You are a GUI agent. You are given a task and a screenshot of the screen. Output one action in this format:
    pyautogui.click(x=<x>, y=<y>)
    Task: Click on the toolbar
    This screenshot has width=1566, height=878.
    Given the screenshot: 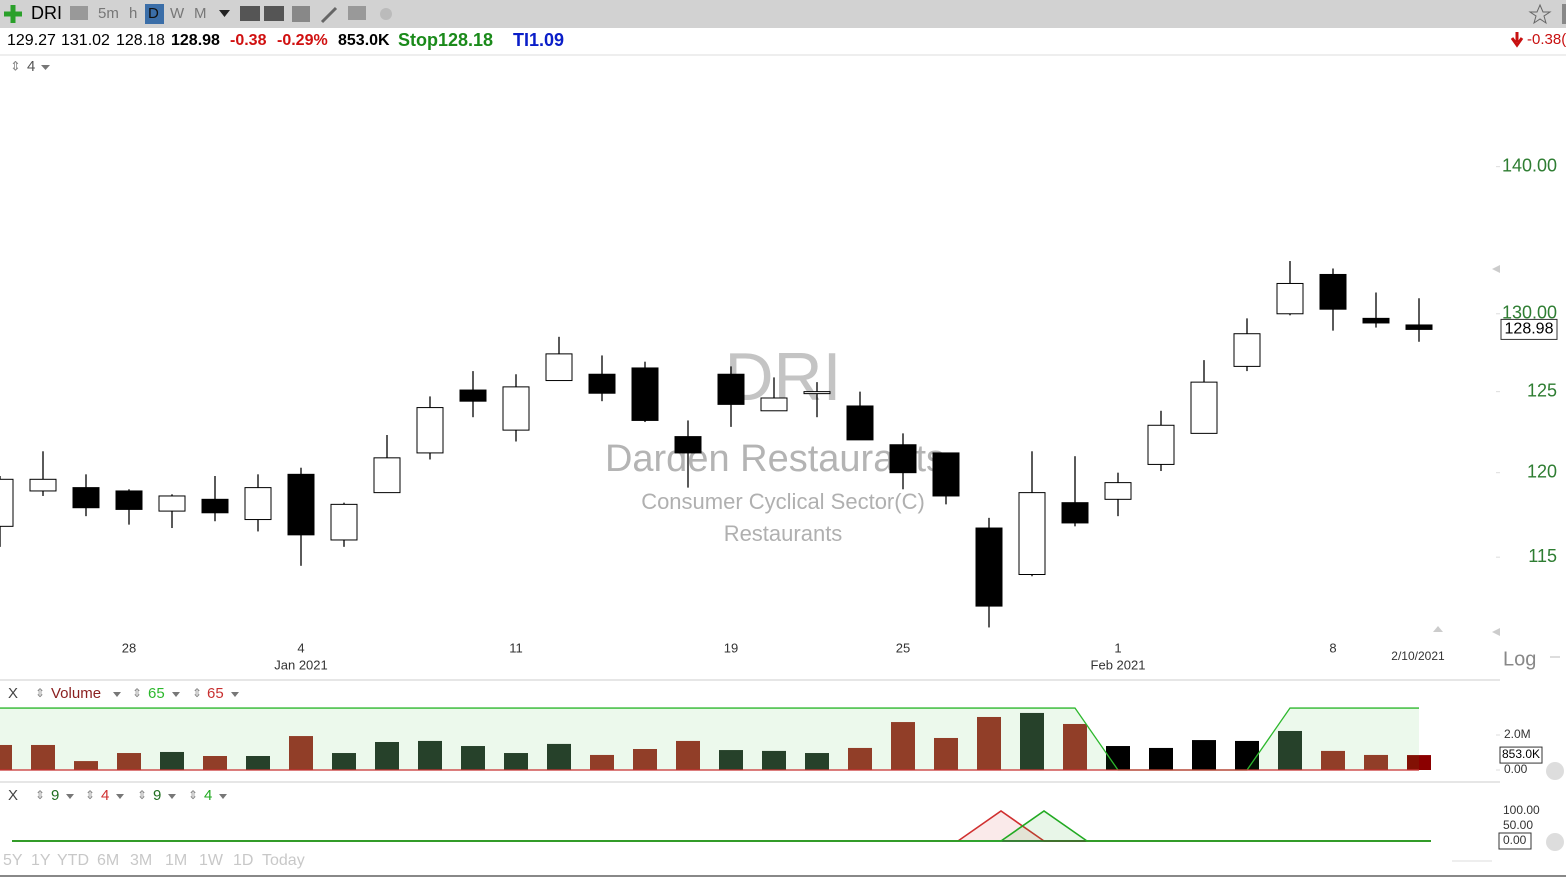 What is the action you would take?
    pyautogui.click(x=783, y=14)
    